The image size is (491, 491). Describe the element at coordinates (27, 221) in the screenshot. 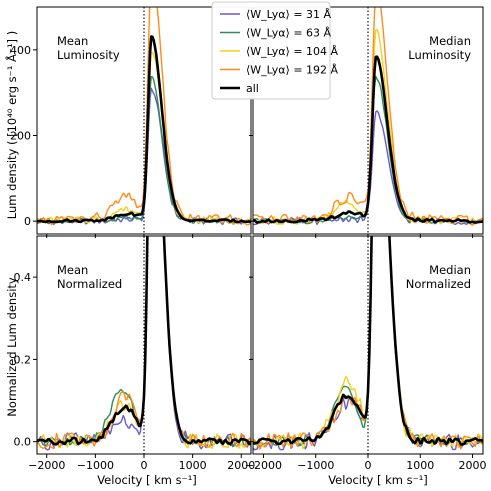

I see `y-tick-label: 0` at that location.